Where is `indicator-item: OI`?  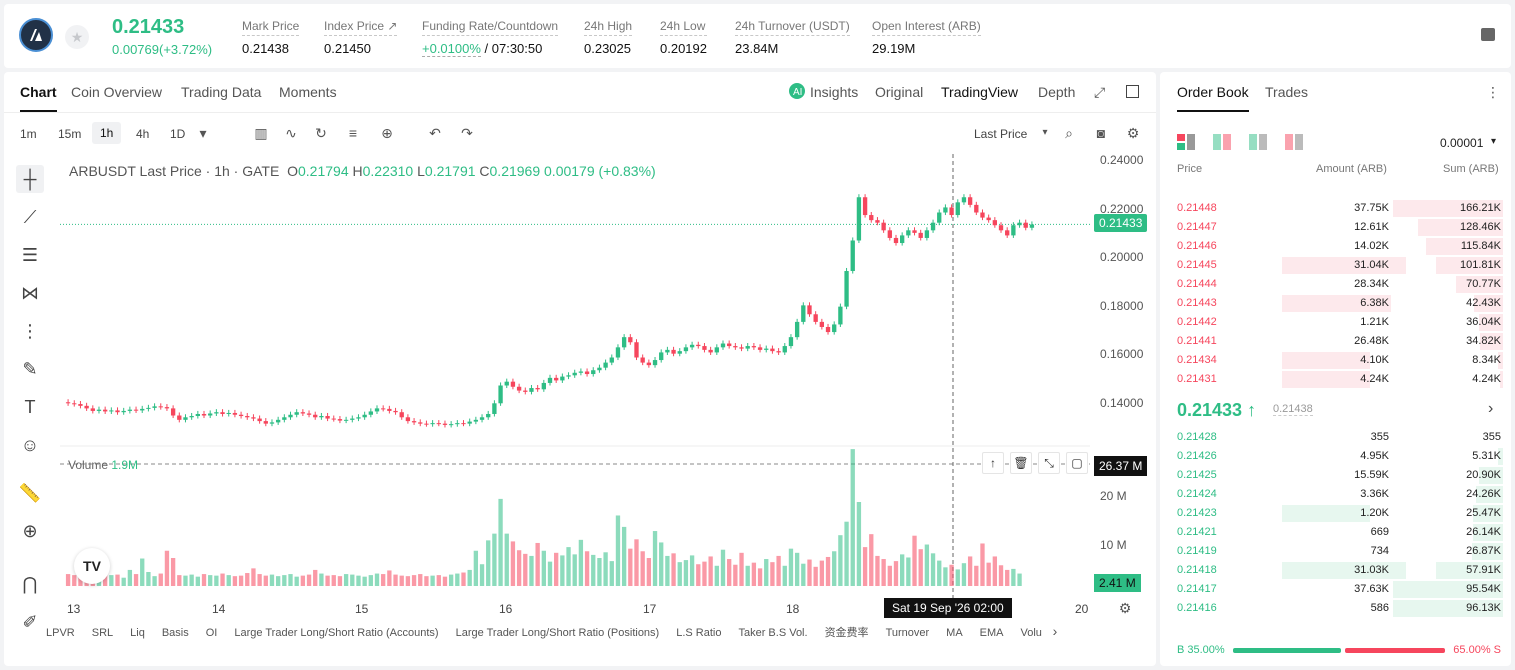
indicator-item: OI is located at coordinates (211, 633).